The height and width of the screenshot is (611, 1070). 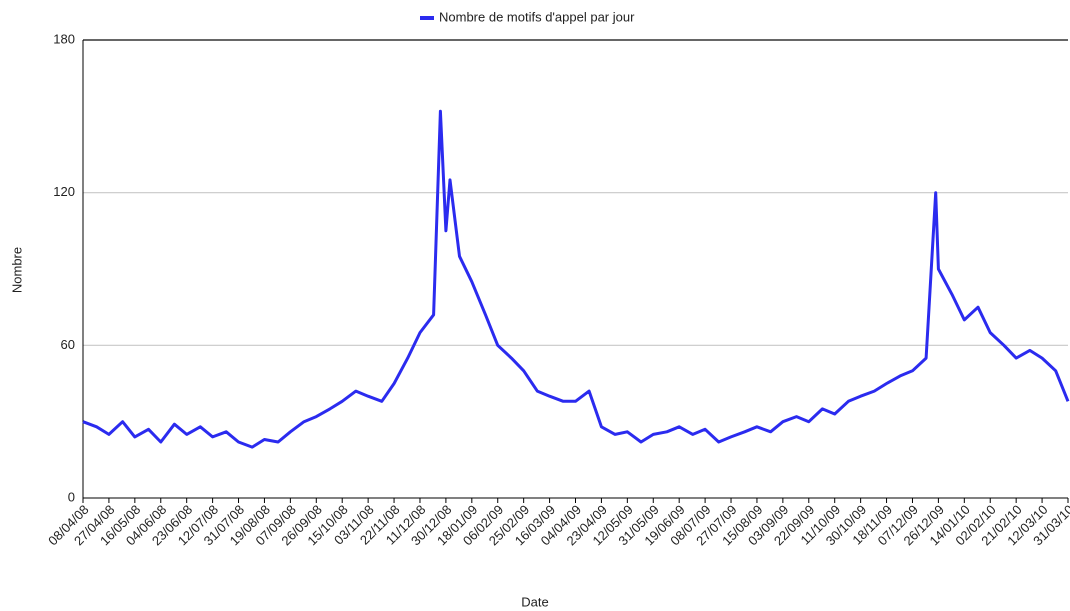 I want to click on y-tick-label: 120, so click(x=64, y=191).